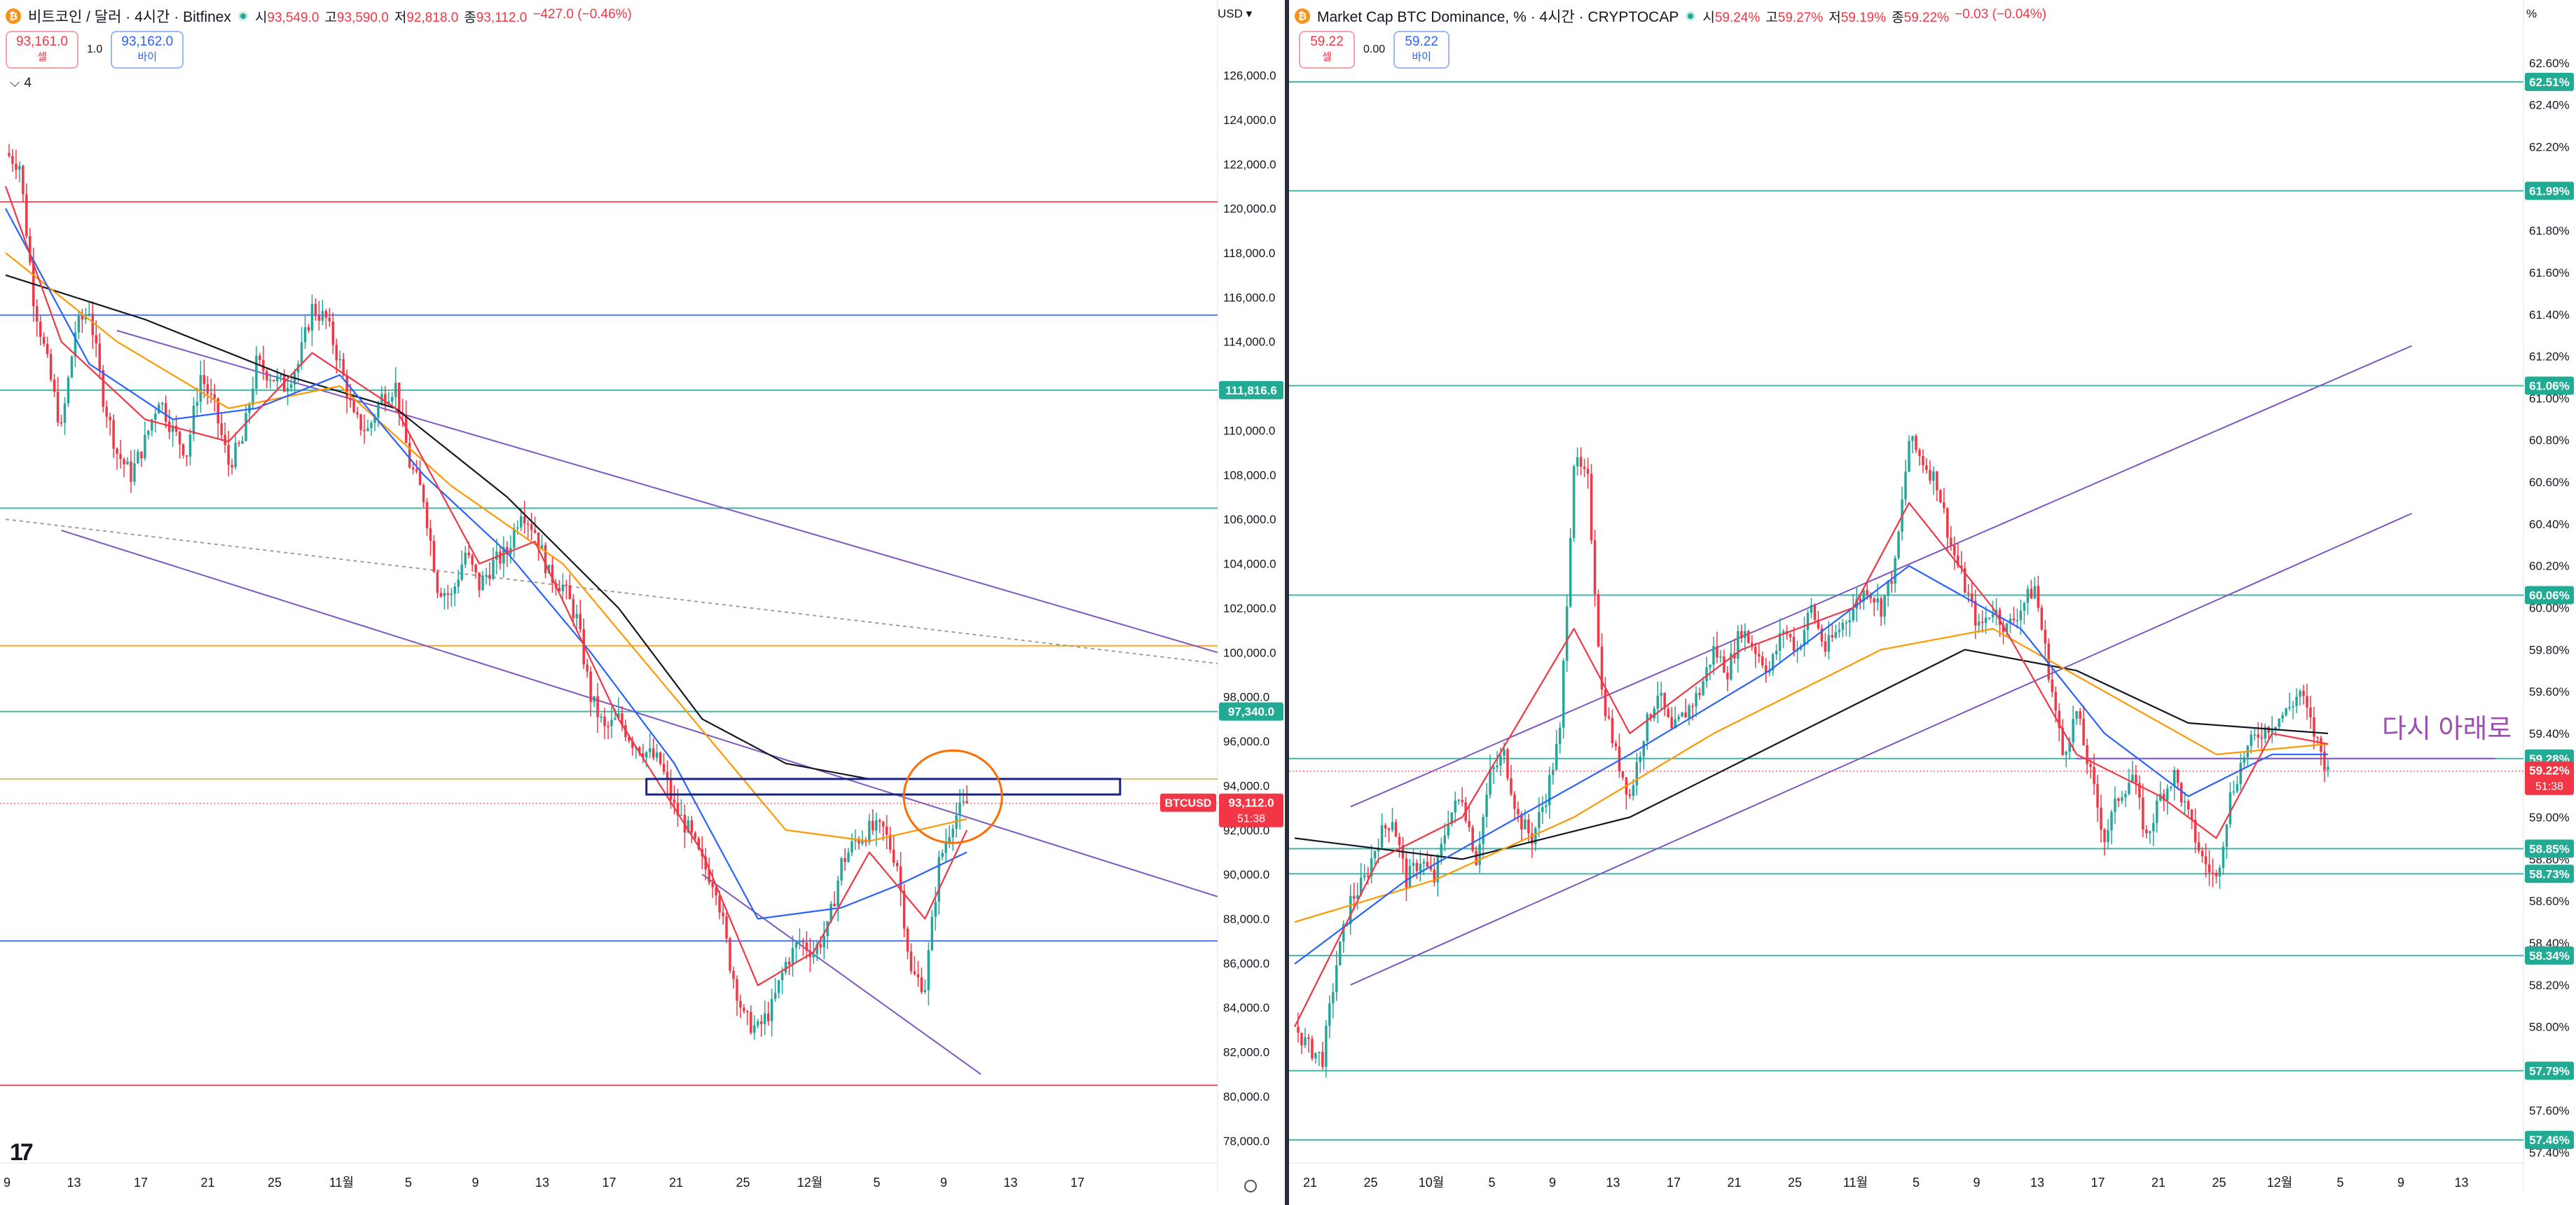 The image size is (2576, 1205). I want to click on left-trade-panel: 93,161.0 셀 1.0 93,162.0 바이, so click(95, 50).